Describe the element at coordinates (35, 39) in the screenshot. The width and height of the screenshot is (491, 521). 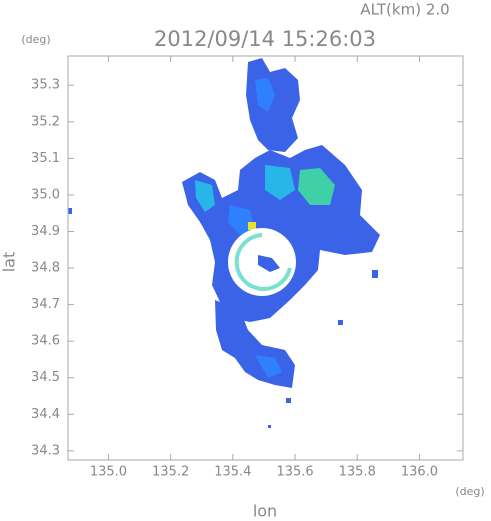
I see `y-unit: (deg)` at that location.